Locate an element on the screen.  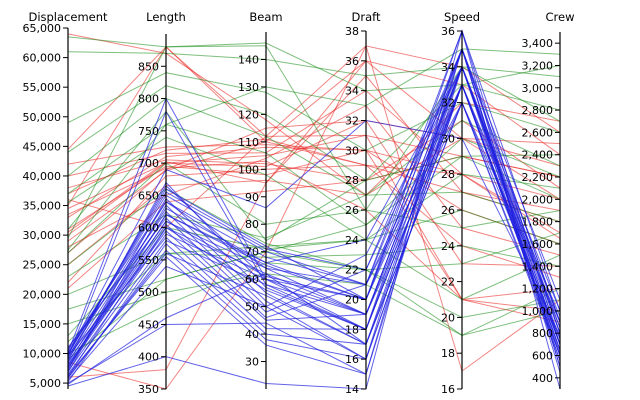
tick-label: 3,200 is located at coordinates (538, 65).